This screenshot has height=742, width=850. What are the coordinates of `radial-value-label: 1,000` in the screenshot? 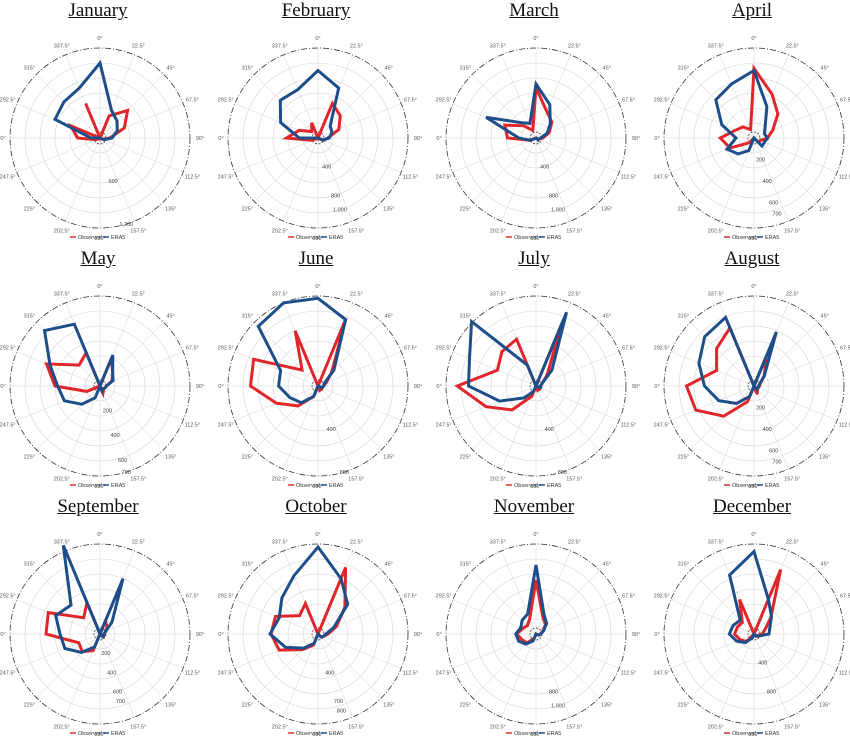 It's located at (558, 211).